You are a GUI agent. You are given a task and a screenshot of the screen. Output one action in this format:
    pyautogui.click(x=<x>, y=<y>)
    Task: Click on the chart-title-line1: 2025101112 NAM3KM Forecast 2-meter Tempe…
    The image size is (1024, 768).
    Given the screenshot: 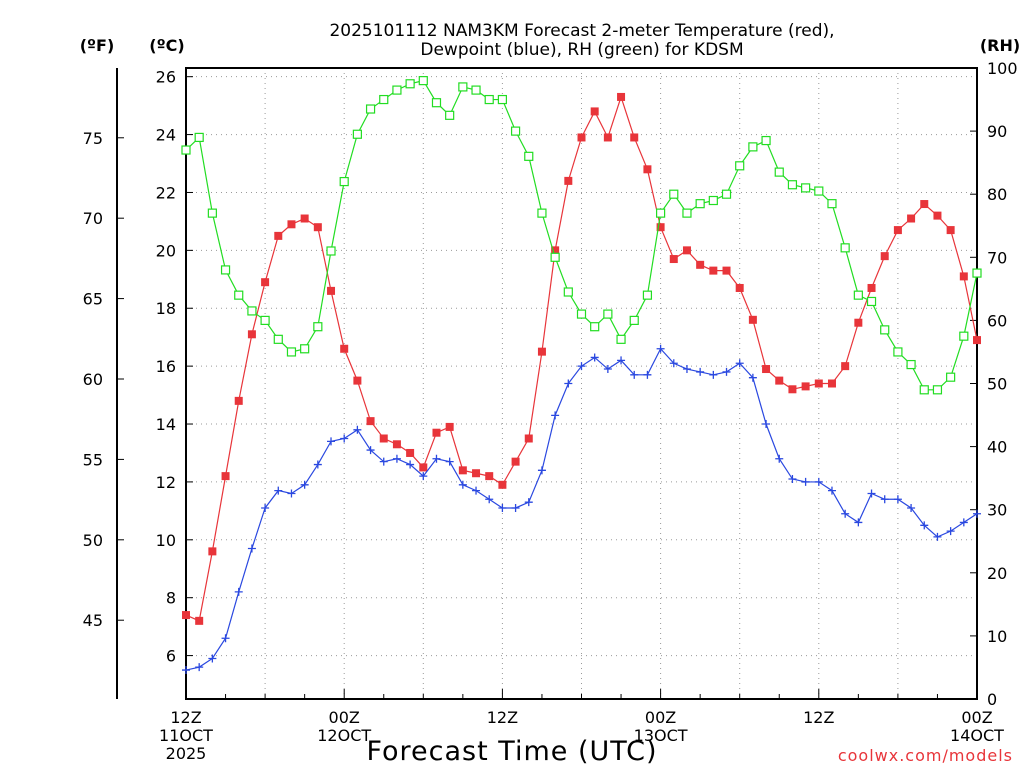 What is the action you would take?
    pyautogui.click(x=581, y=31)
    